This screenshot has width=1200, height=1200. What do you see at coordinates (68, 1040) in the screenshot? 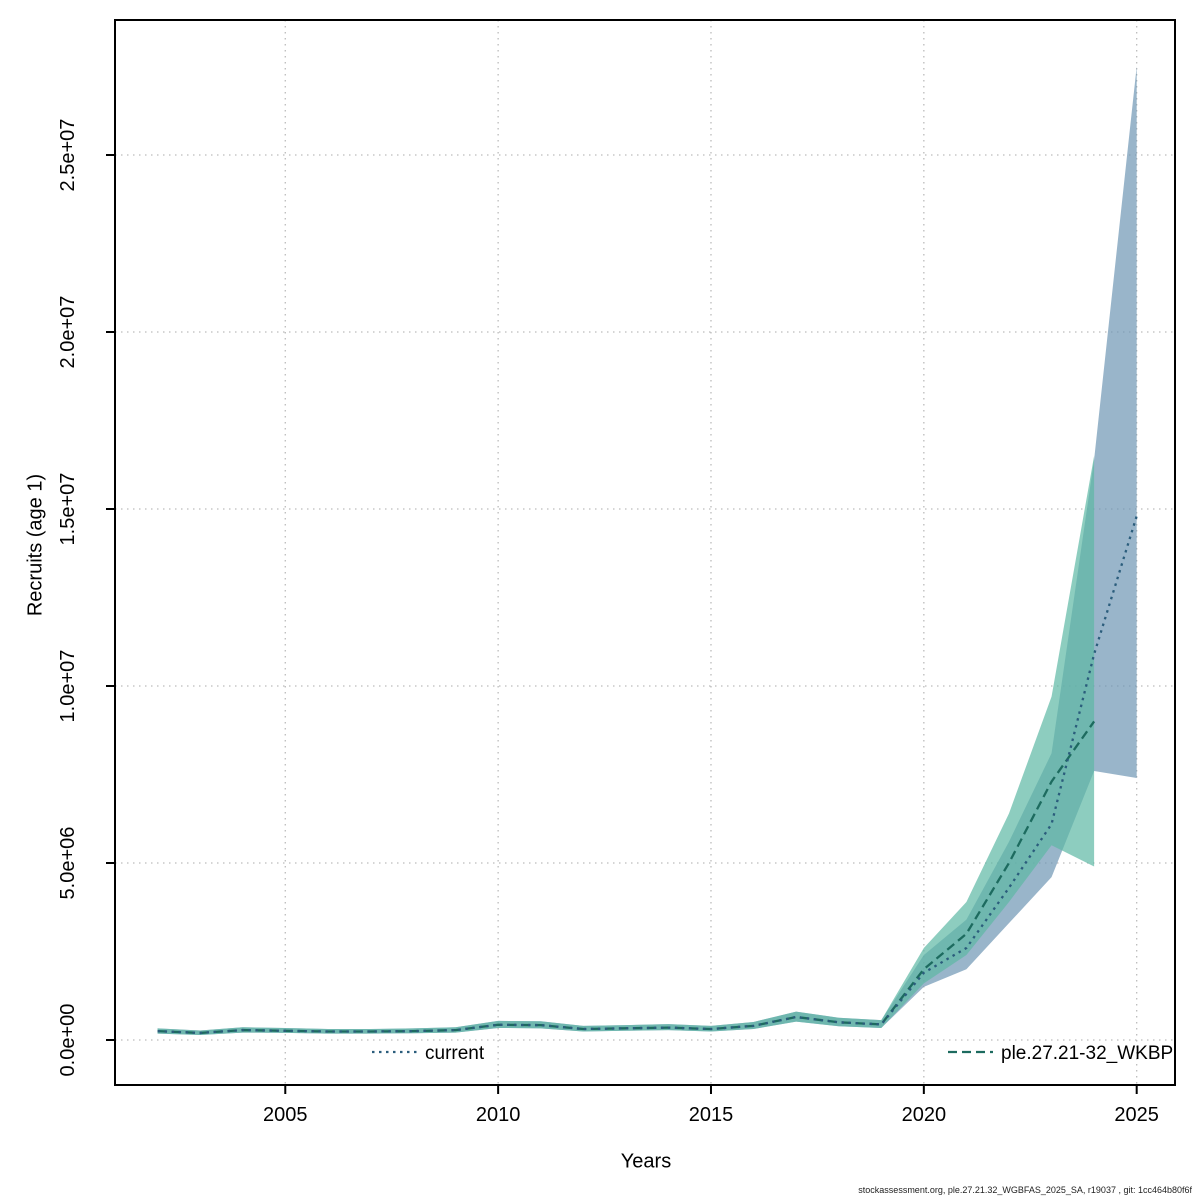
I see `svg-text: 0.0e+00` at bounding box center [68, 1040].